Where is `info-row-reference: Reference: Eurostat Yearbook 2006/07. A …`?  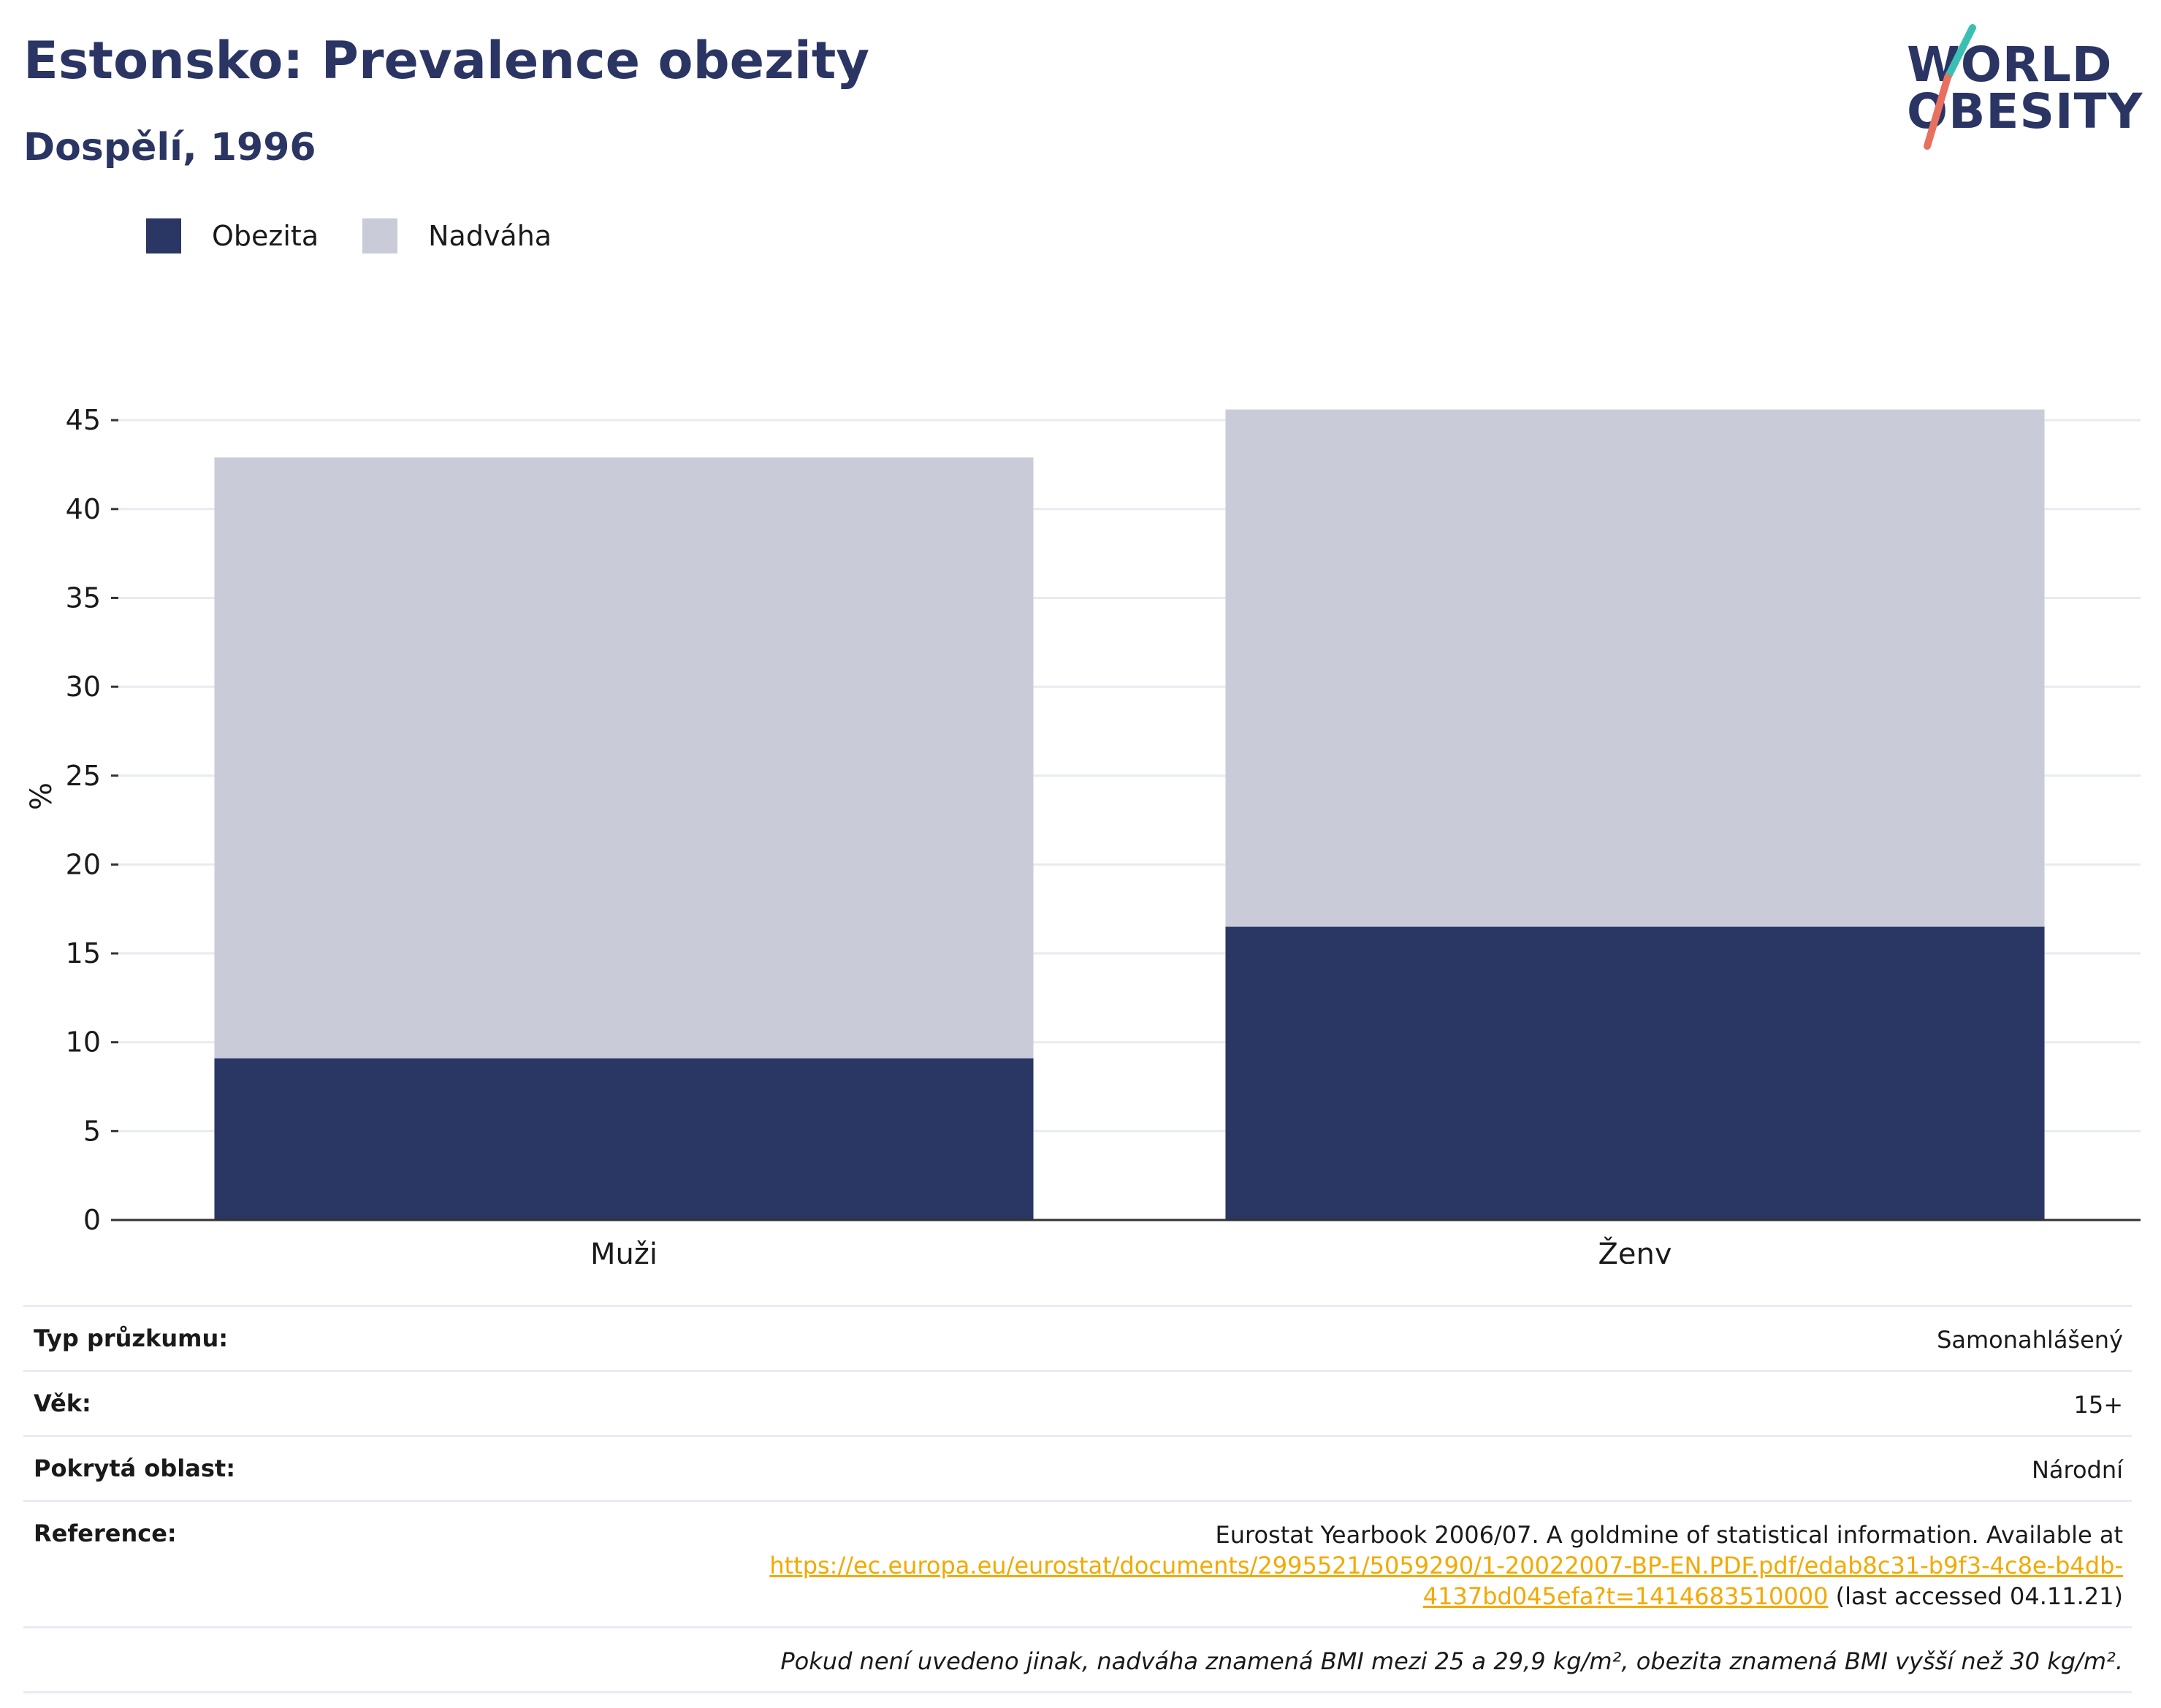
info-row-reference: Reference: Eurostat Yearbook 2006/07. A … is located at coordinates (1077, 1563).